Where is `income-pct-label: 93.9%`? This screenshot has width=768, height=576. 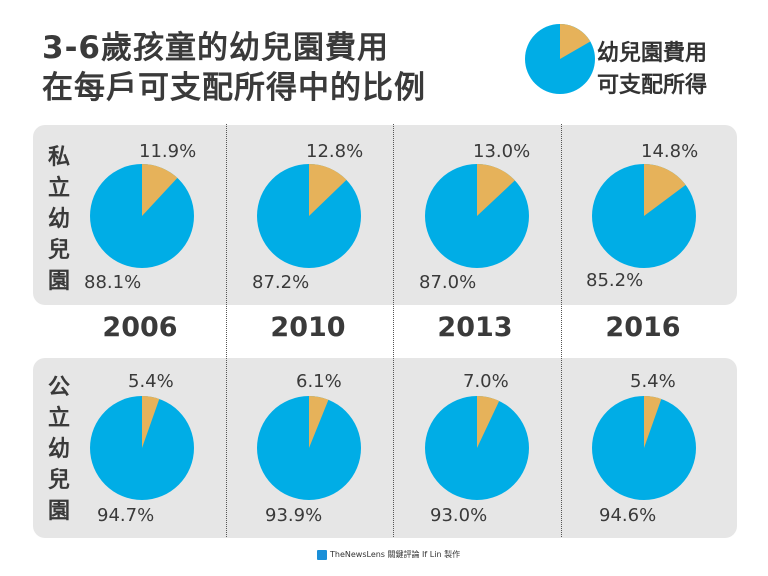
income-pct-label: 93.9% is located at coordinates (294, 515).